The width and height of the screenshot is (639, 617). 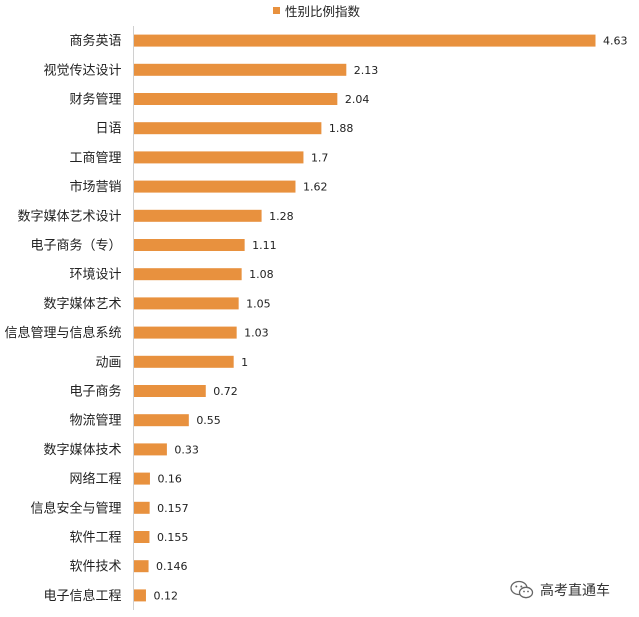 What do you see at coordinates (615, 41) in the screenshot?
I see `value-label: 4.63` at bounding box center [615, 41].